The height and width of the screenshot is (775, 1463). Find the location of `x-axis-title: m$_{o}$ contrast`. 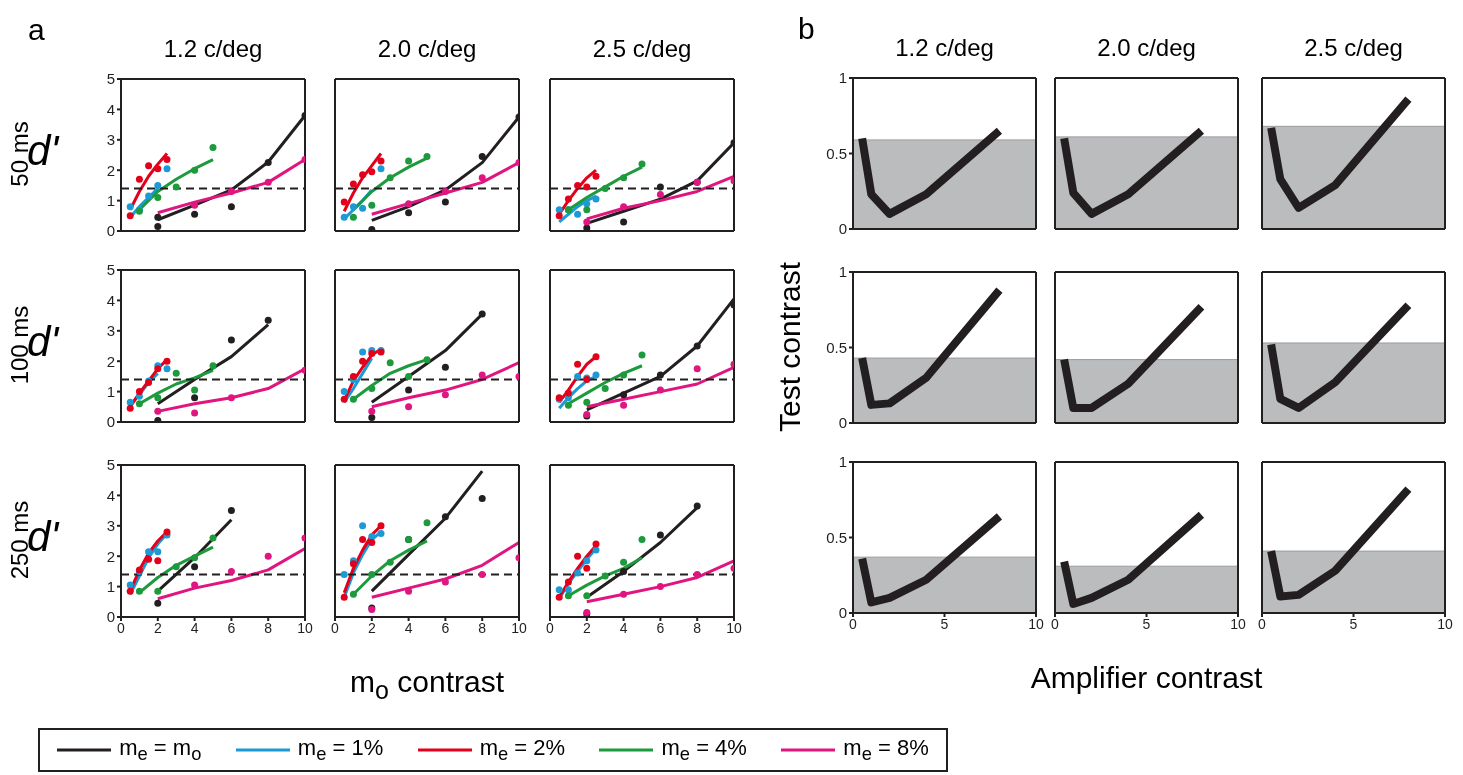

x-axis-title: m$_{o}$ contrast is located at coordinates (427, 684).